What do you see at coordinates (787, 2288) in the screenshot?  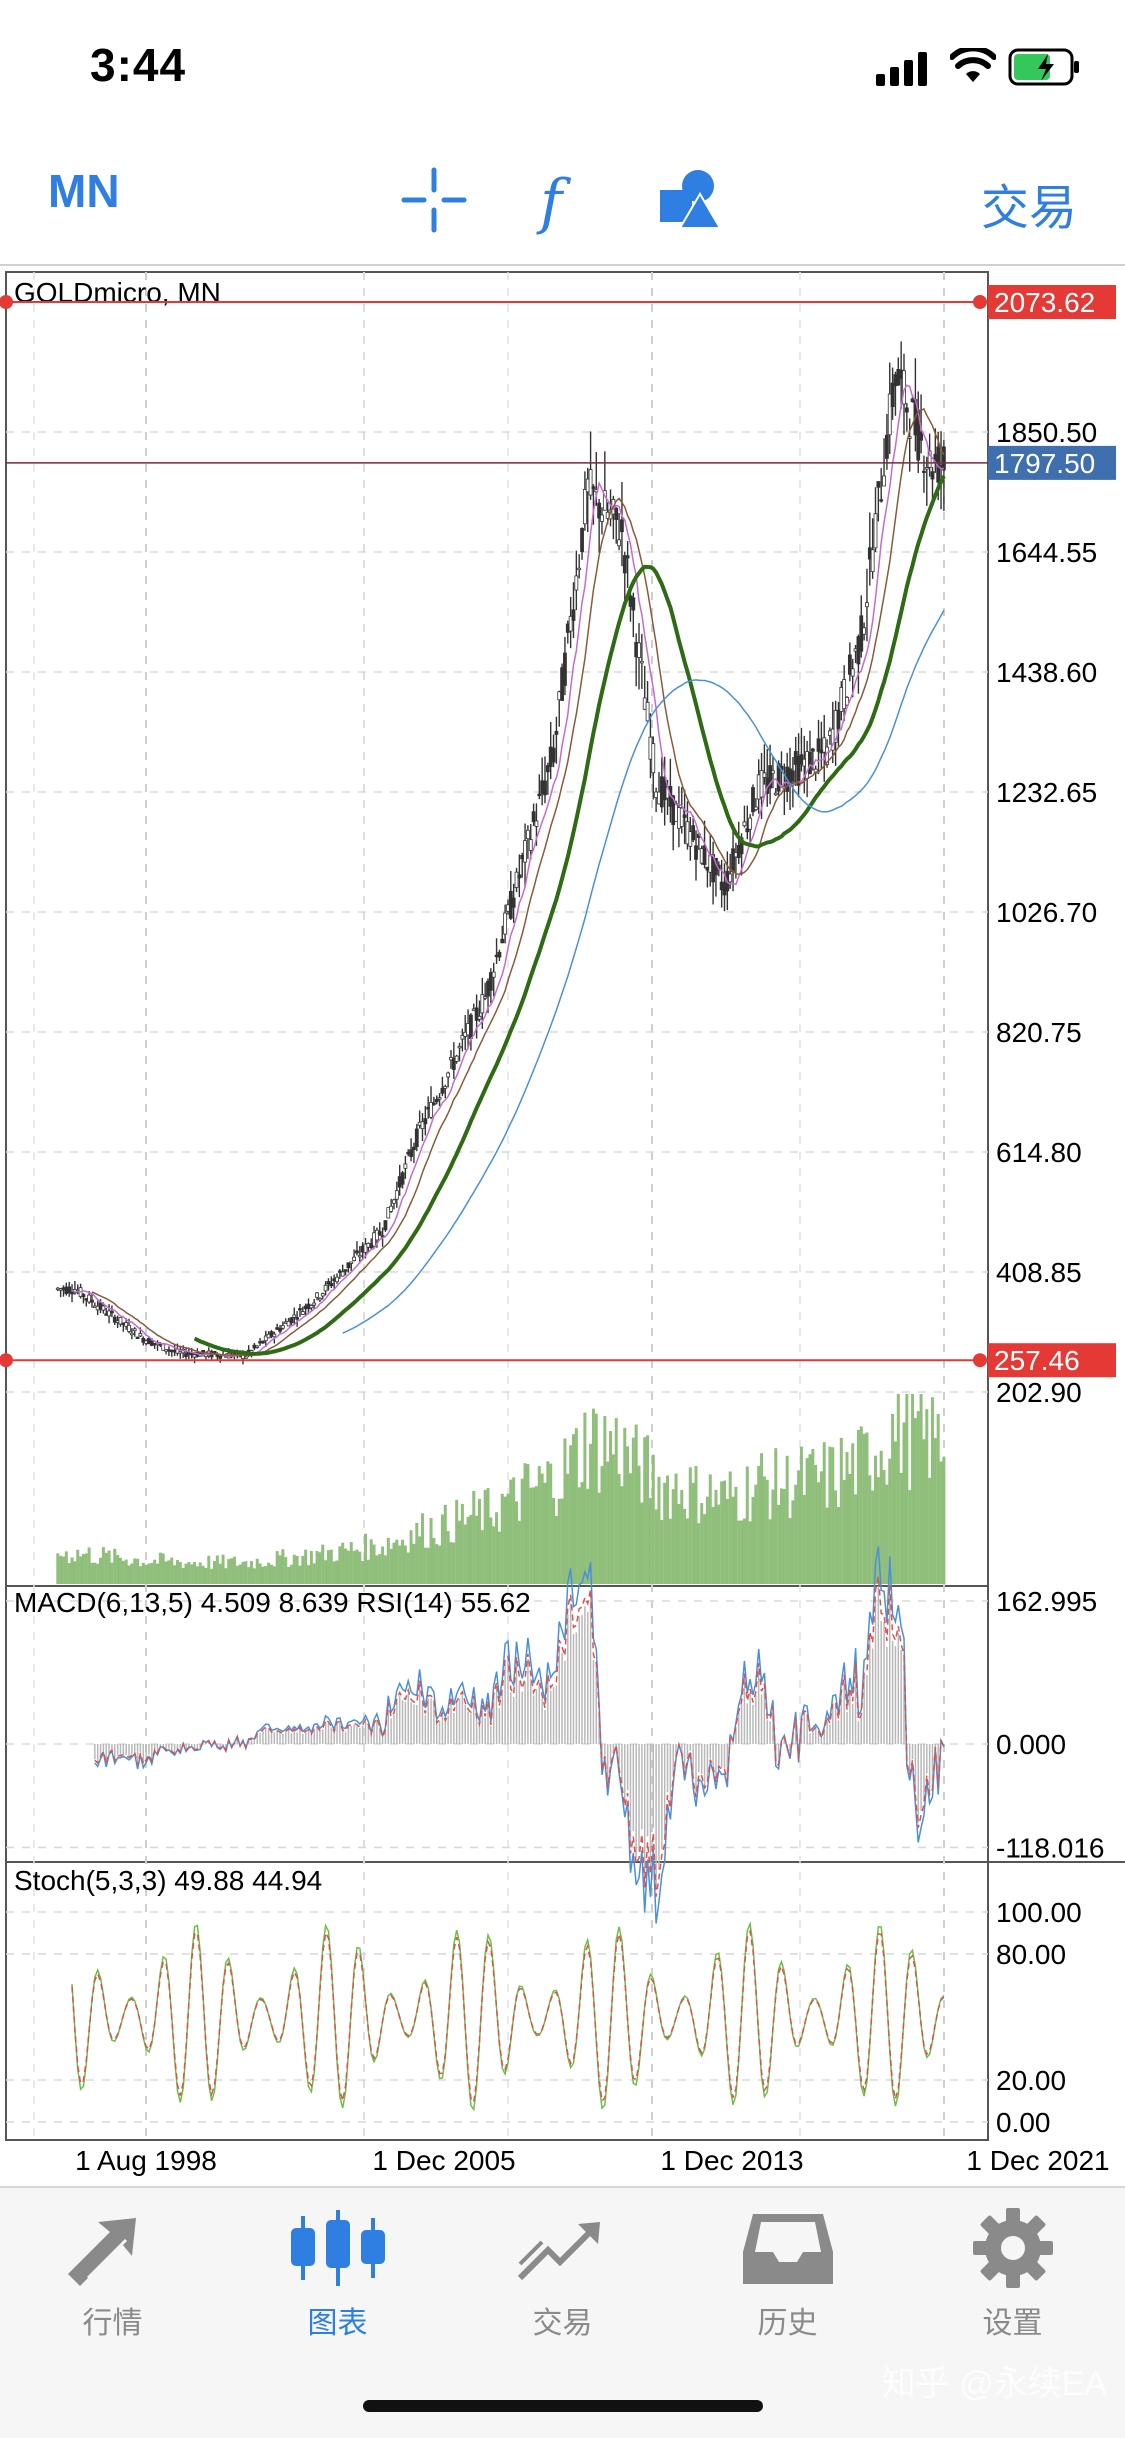 I see `tab-history: 历史` at bounding box center [787, 2288].